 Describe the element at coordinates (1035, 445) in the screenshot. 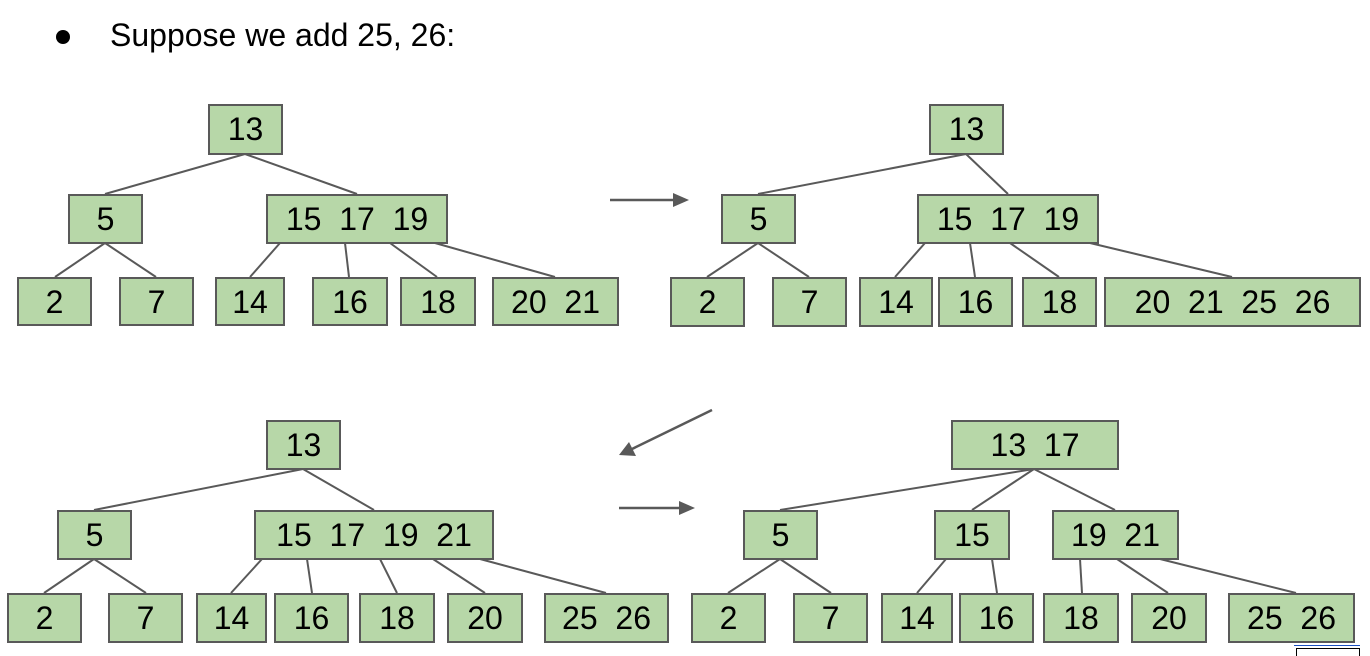

I see `tree-node-root: 13 17` at that location.